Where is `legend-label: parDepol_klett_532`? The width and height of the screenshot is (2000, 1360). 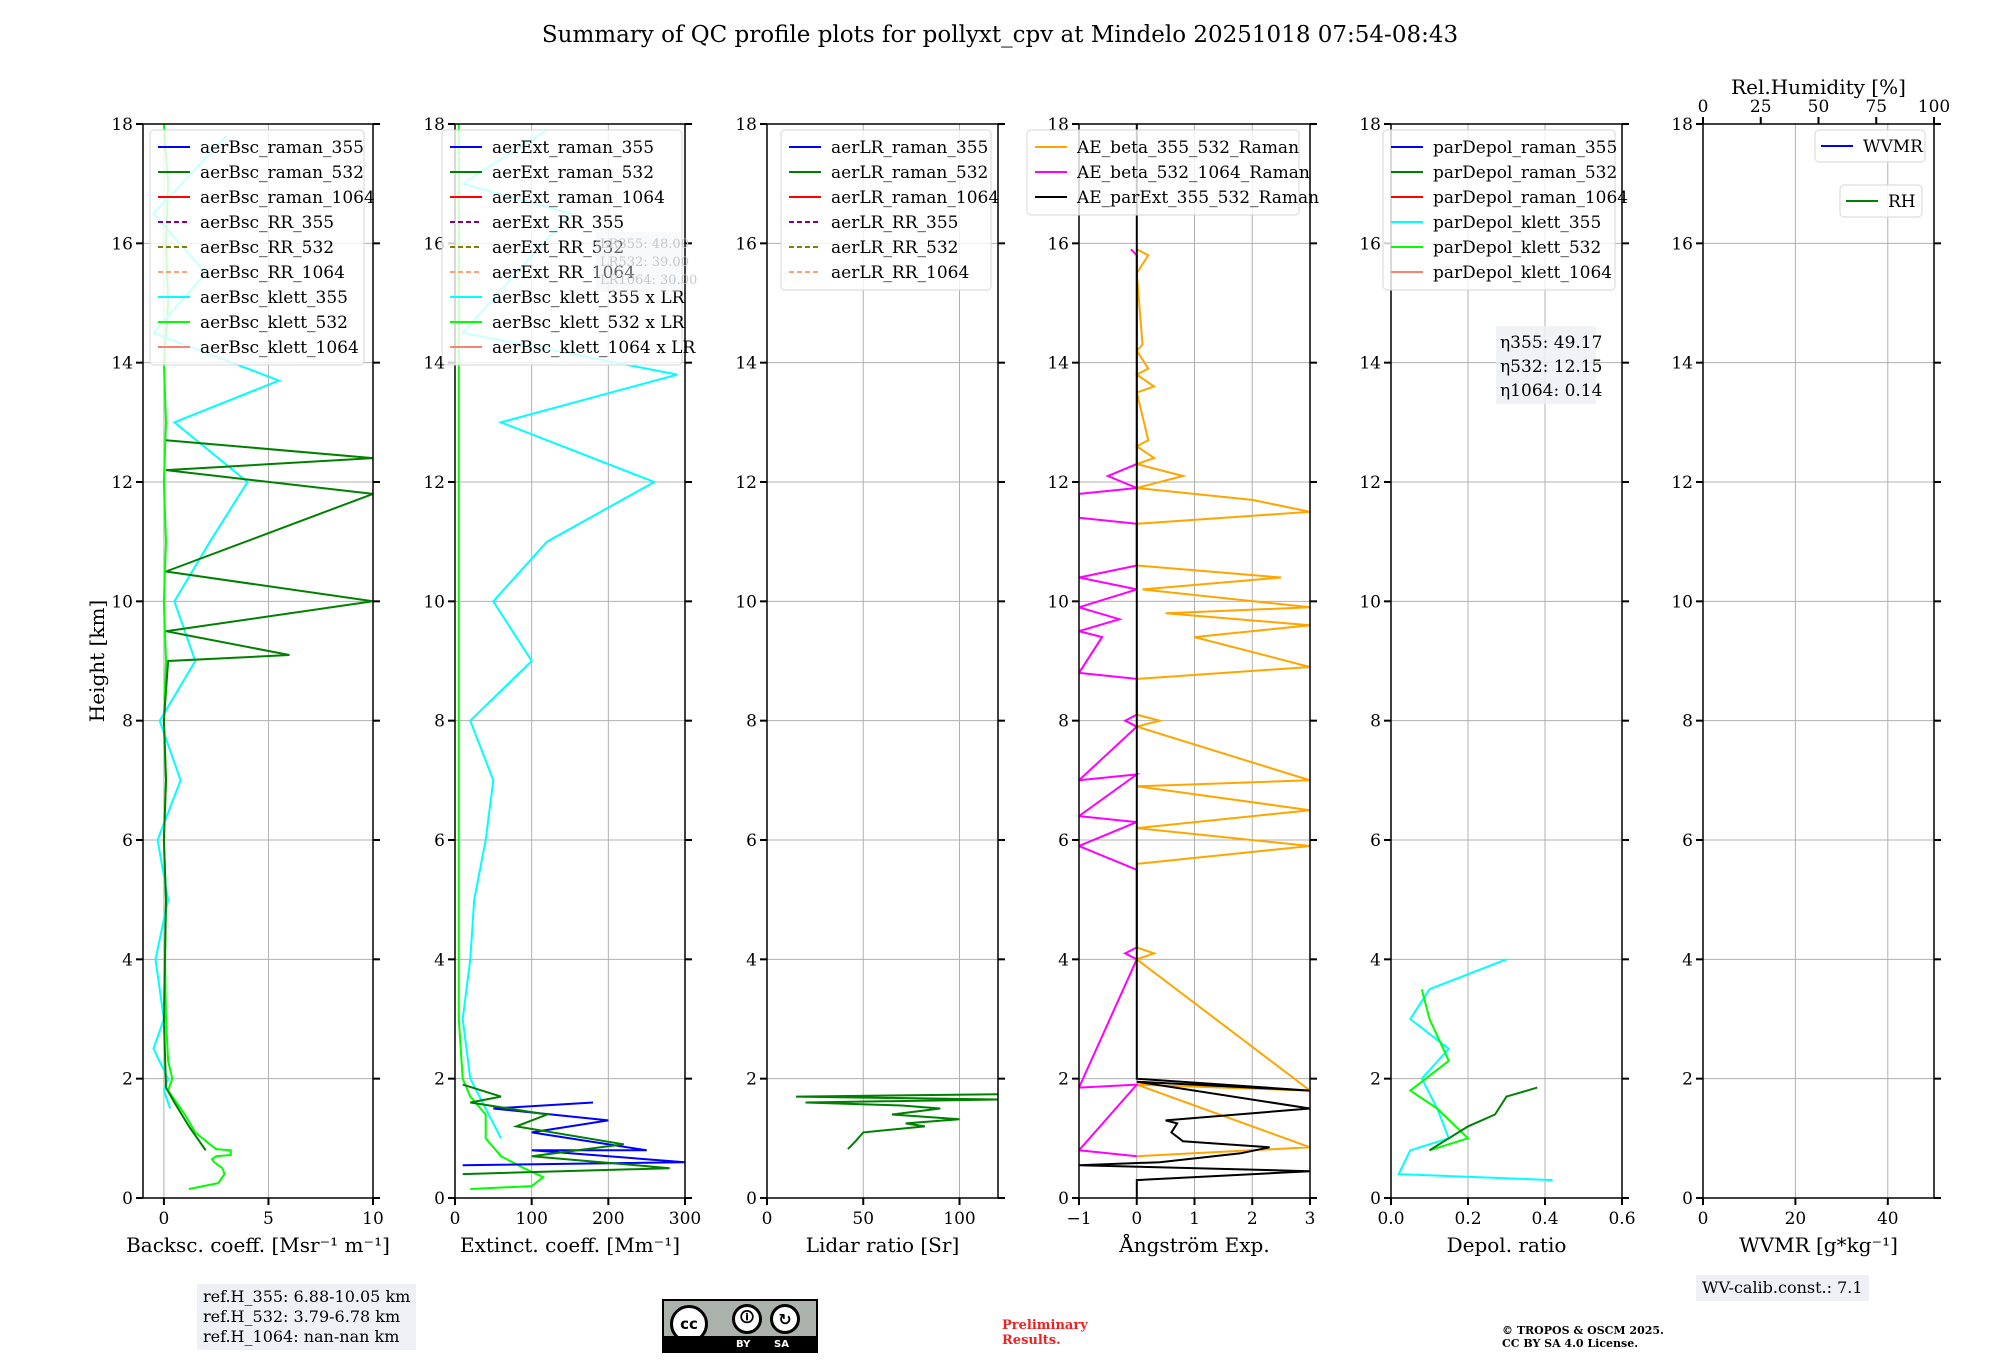
legend-label: parDepol_klett_532 is located at coordinates (1517, 248).